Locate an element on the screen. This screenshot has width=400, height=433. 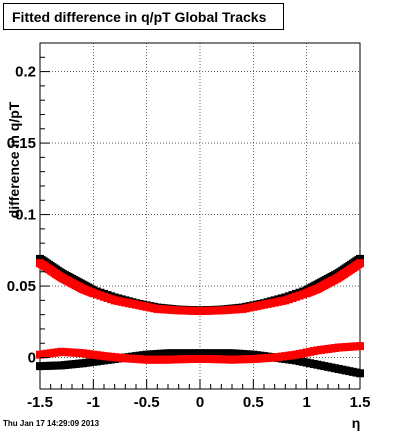
x-tick-label: 0 is located at coordinates (200, 402).